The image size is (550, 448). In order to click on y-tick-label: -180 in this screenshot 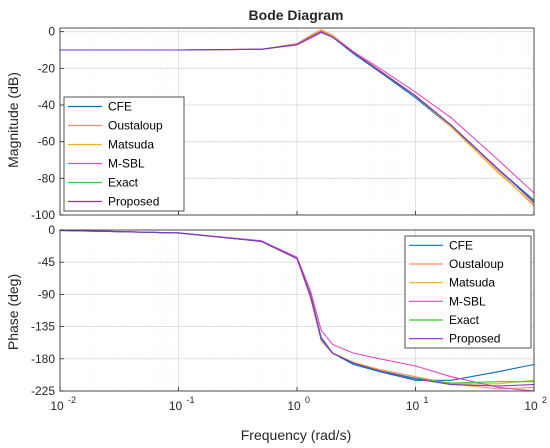, I will do `click(43, 359)`.